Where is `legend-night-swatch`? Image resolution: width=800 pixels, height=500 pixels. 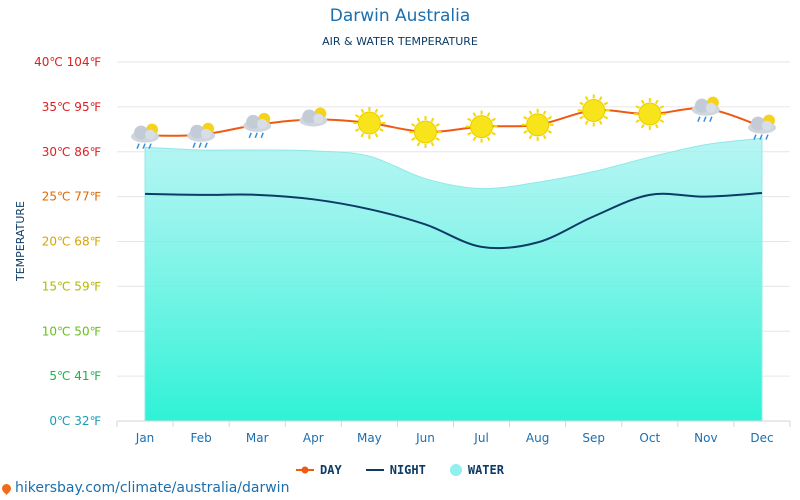
legend-night-swatch is located at coordinates (374, 470).